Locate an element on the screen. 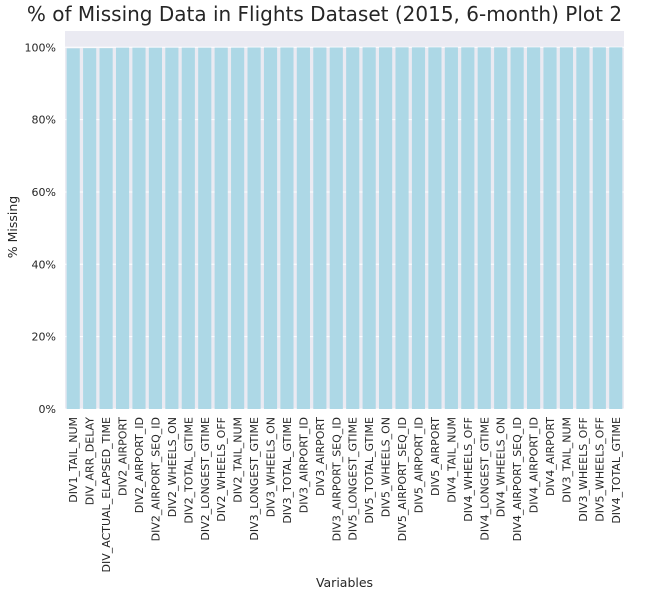  x-tick-label: DIV3_AIRPORT_ID is located at coordinates (303, 465).